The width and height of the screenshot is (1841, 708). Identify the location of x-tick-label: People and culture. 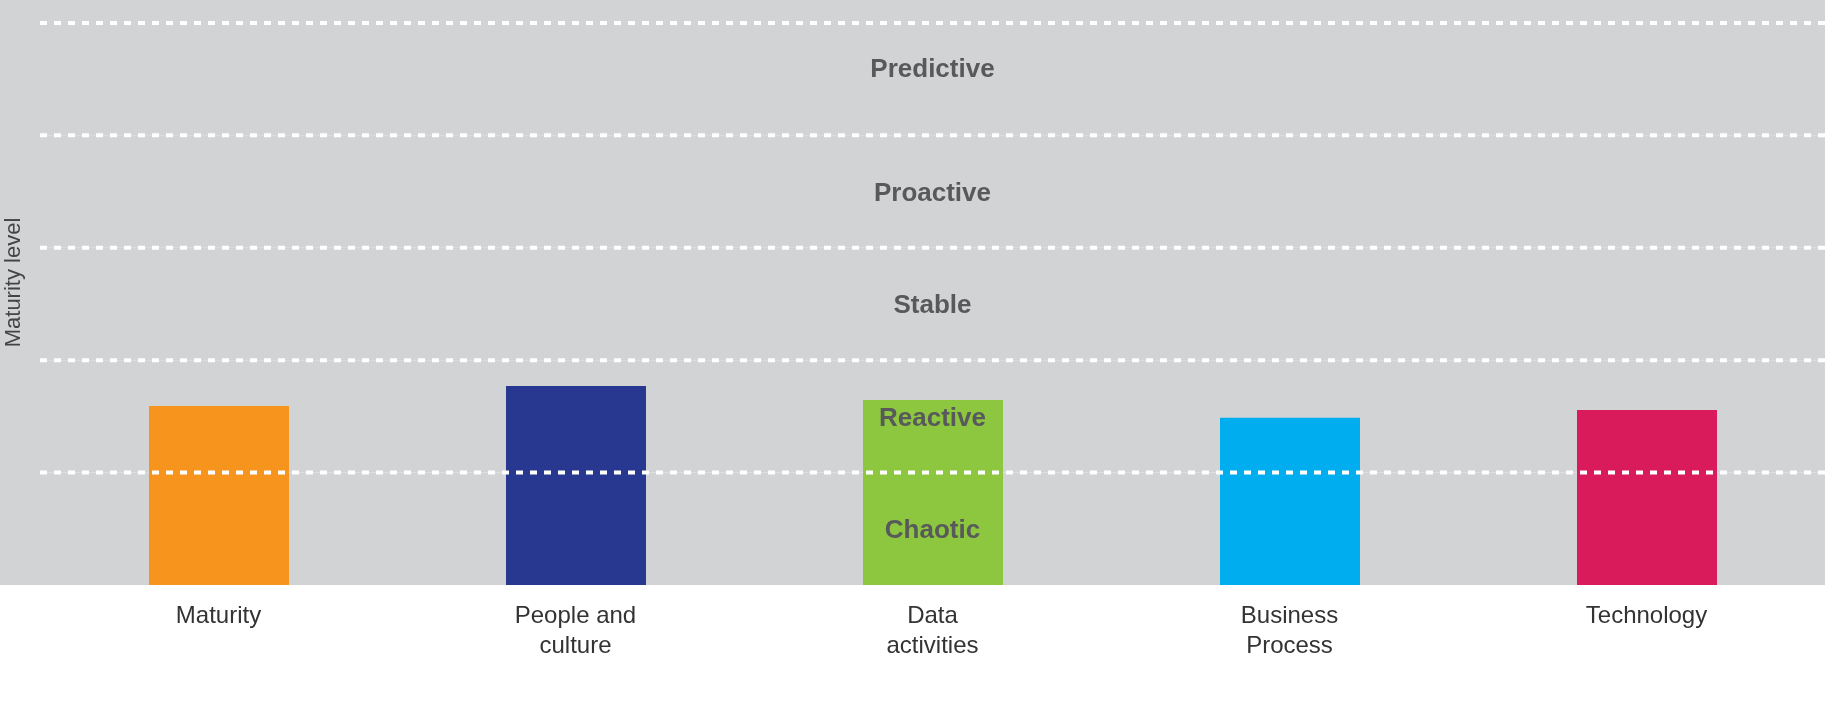
(575, 629).